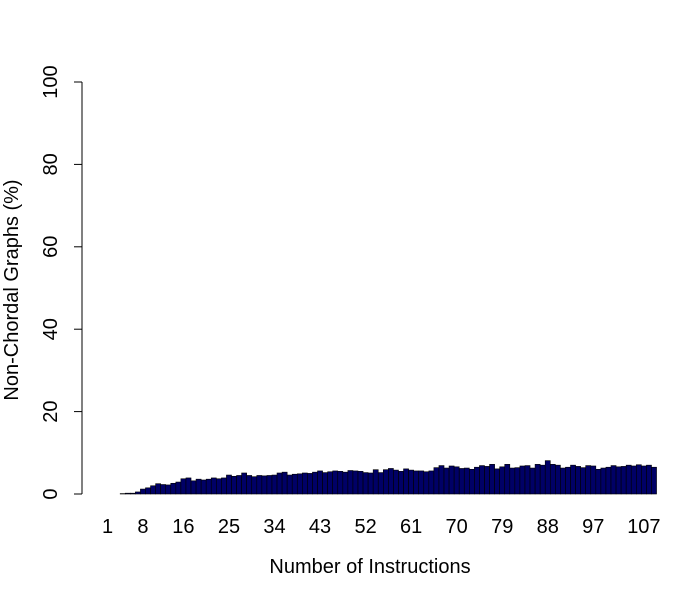 This screenshot has width=700, height=600. I want to click on x-axis-tick-label: 79, so click(502, 527).